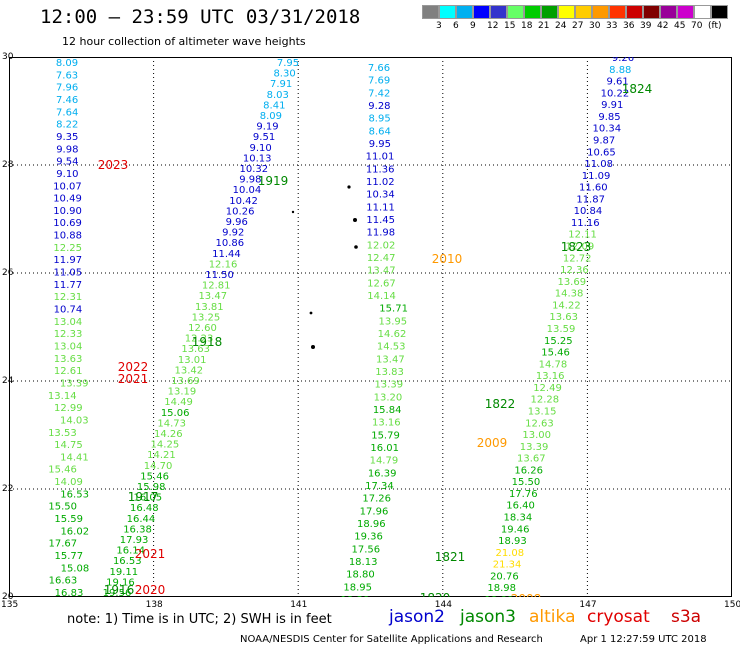  I want to click on lon-label: 147, so click(588, 605).